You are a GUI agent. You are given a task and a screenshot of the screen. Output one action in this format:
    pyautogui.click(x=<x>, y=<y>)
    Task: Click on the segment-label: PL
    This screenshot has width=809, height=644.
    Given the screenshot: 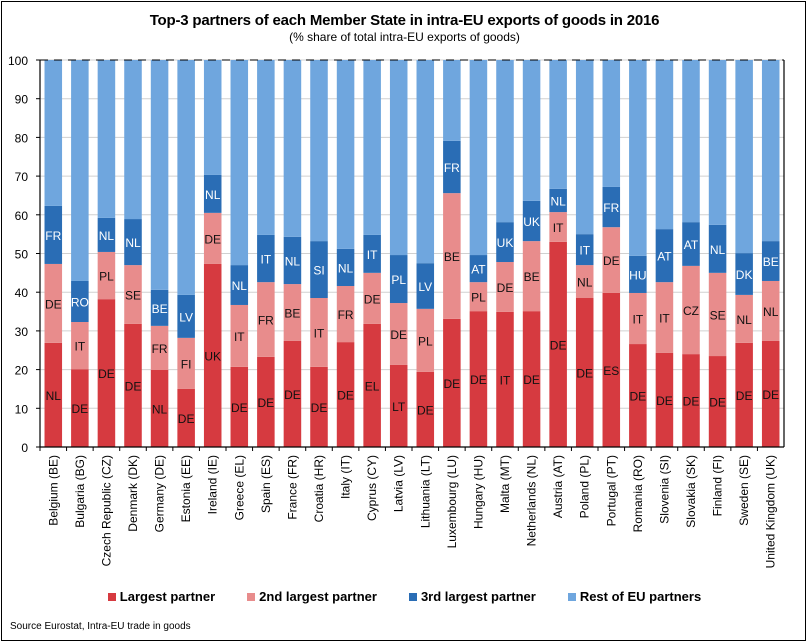 What is the action you would take?
    pyautogui.click(x=425, y=341)
    